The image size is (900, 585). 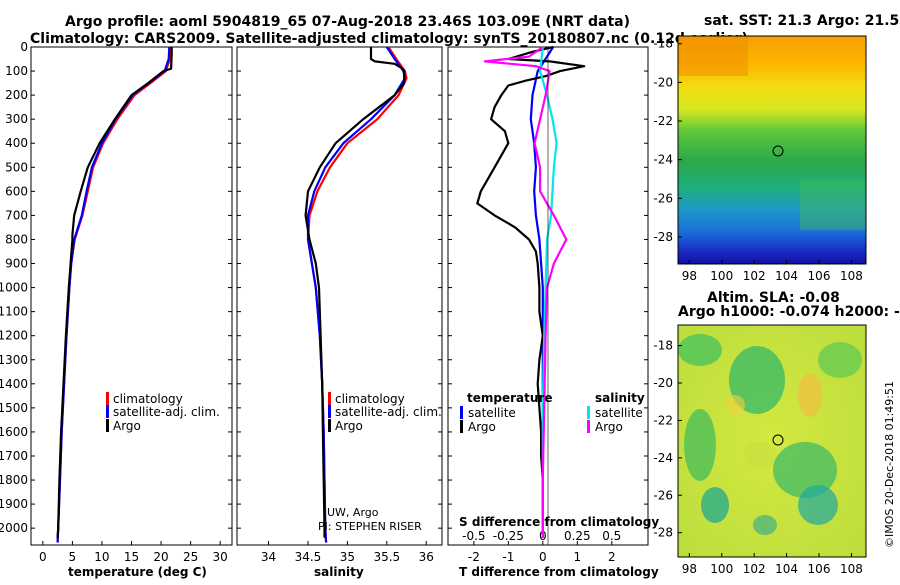 I want to click on depth-tick-label: 500, so click(x=16, y=167).